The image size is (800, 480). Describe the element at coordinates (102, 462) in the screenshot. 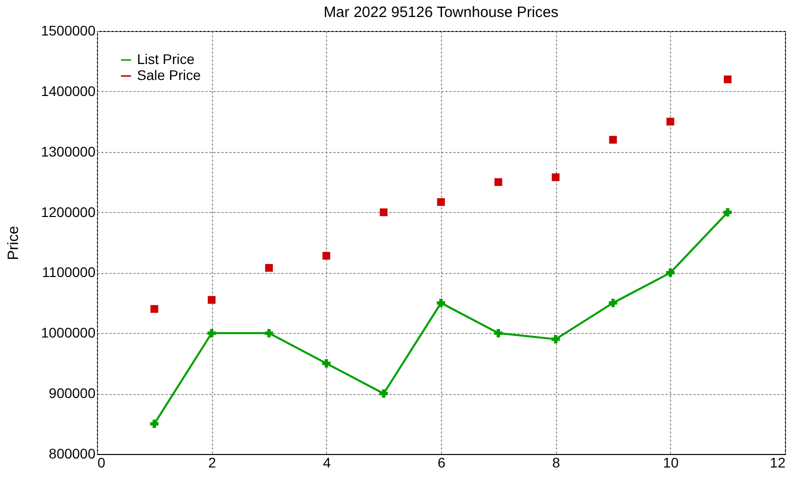

I see `x-tick-label: 0` at that location.